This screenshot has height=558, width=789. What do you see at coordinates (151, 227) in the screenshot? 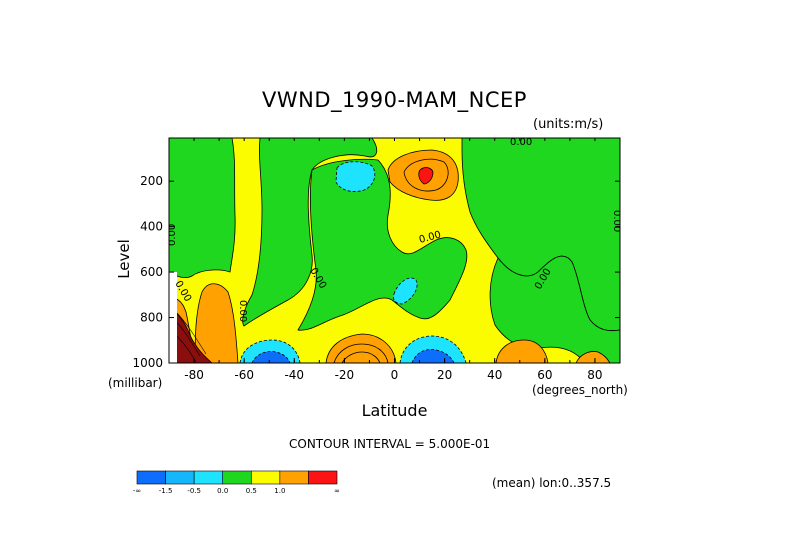
I see `y-tick-label: 400` at bounding box center [151, 227].